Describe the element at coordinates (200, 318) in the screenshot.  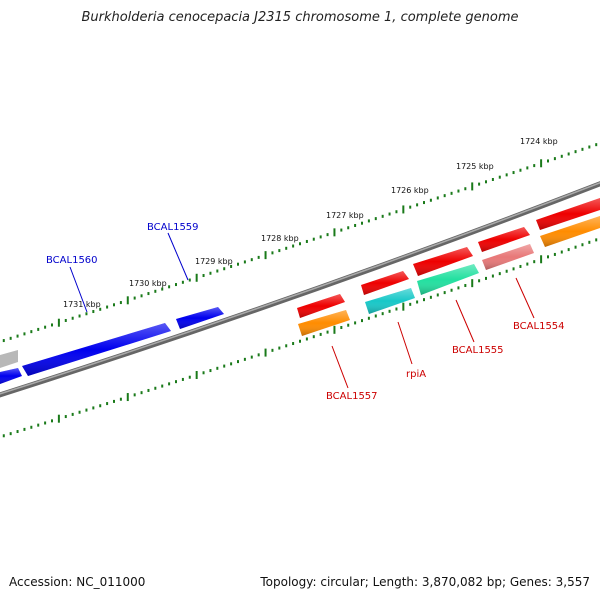
I see `gene-bcal1559` at that location.